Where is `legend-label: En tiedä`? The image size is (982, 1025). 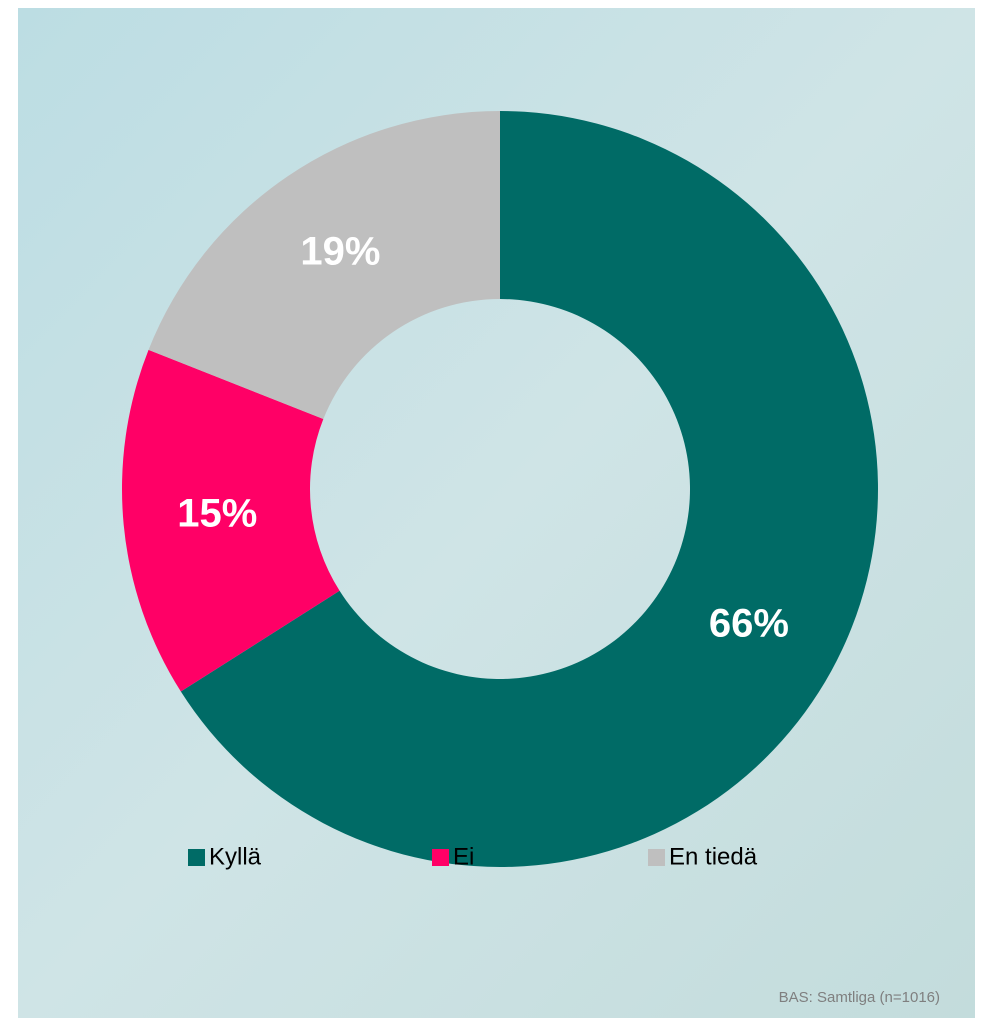 legend-label: En tiedä is located at coordinates (713, 856).